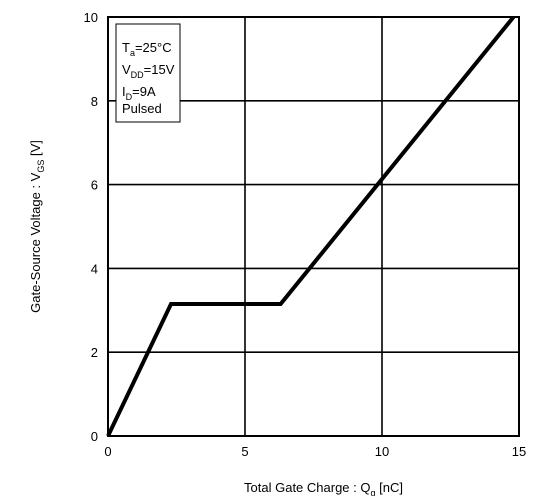  Describe the element at coordinates (91, 227) in the screenshot. I see `y-tick-labels: 0 2 4 6 8 10` at that location.